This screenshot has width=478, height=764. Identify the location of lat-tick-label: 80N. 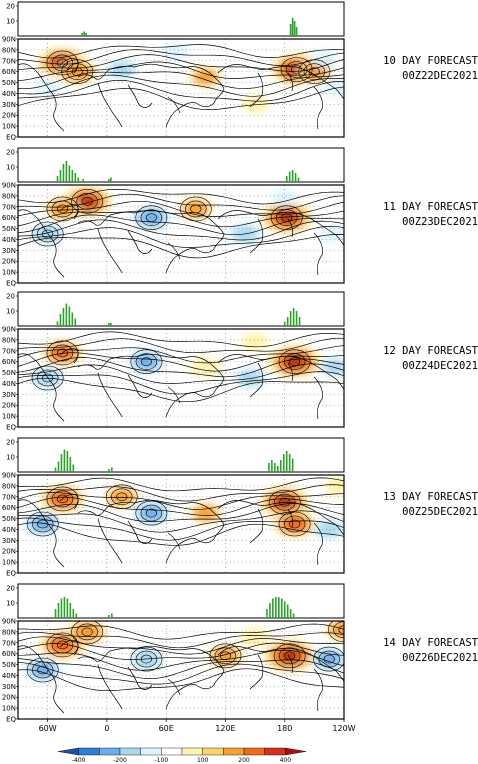
(9, 486).